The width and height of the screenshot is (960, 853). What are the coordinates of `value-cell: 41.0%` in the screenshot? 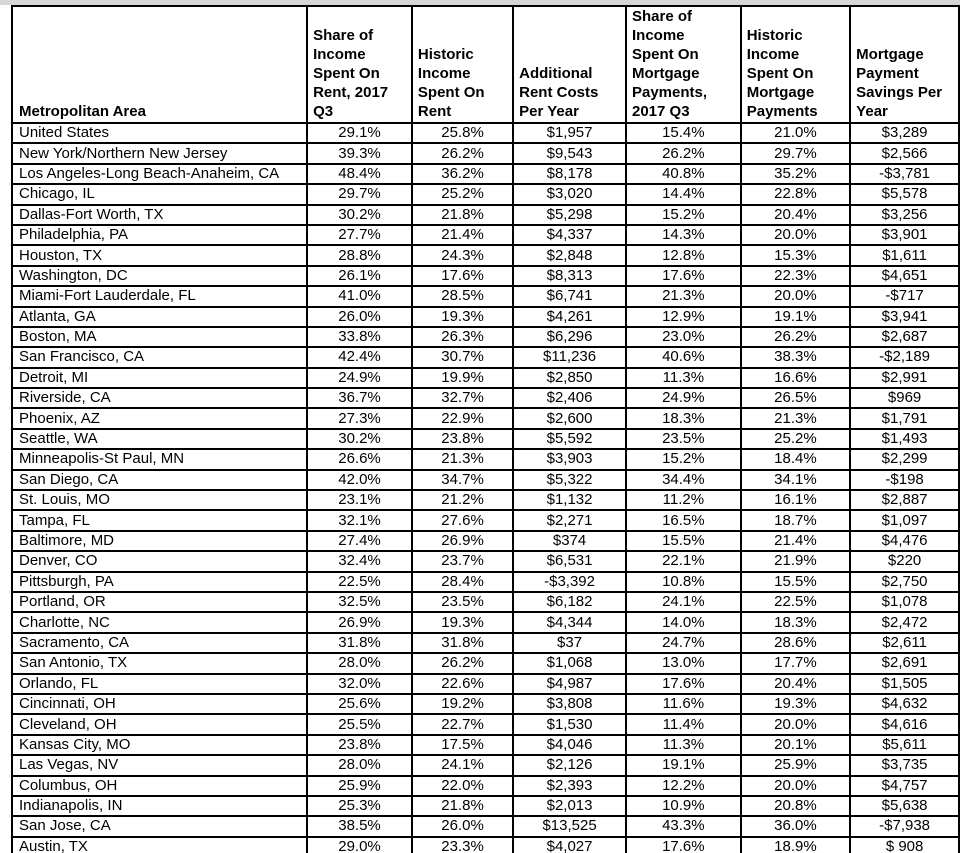 It's located at (359, 296).